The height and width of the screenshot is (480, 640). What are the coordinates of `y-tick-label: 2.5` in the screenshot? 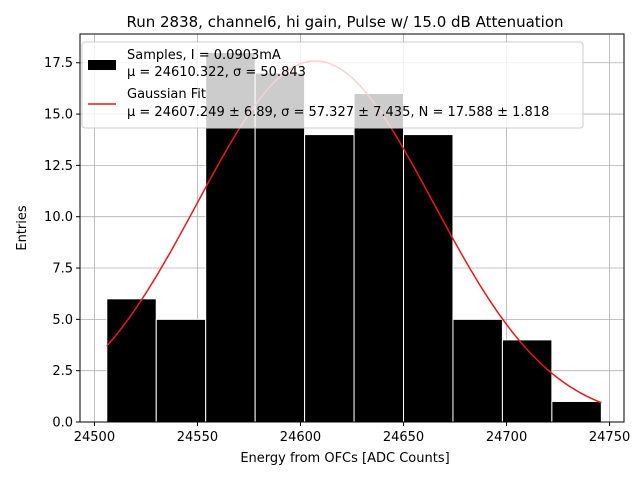 It's located at (62, 371).